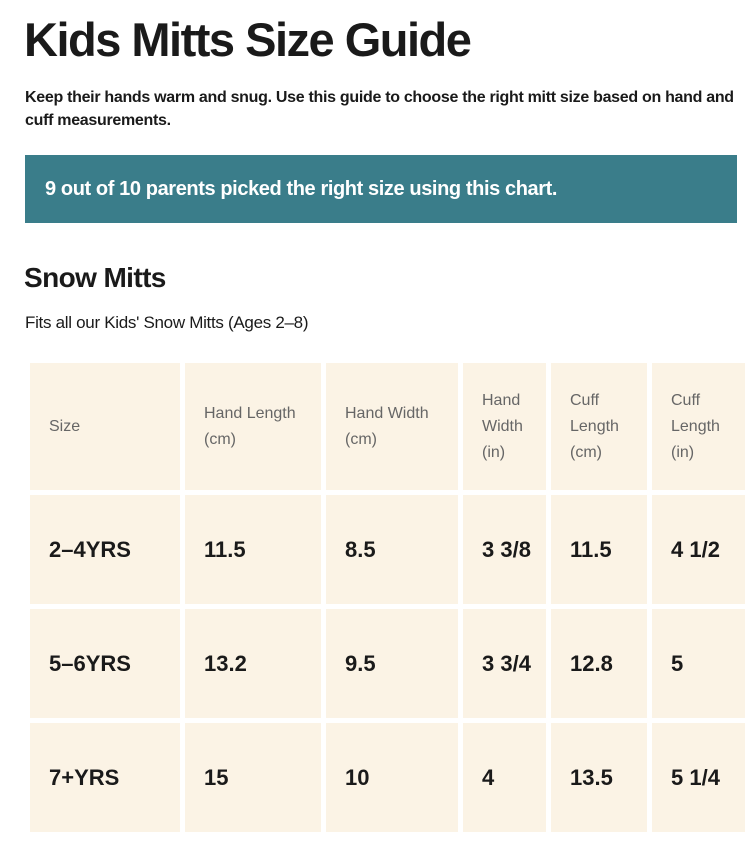 The height and width of the screenshot is (847, 747). What do you see at coordinates (253, 426) in the screenshot?
I see `column-header: Hand Length (cm)` at bounding box center [253, 426].